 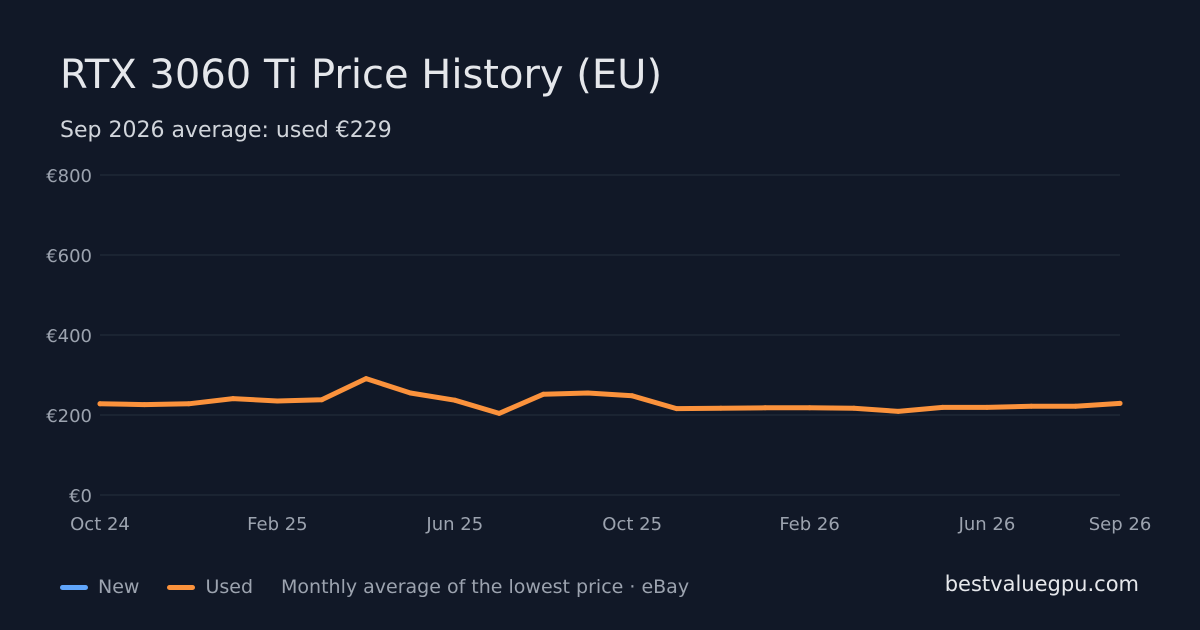 I want to click on chart-subtitle: Sep 2026 average: used €229, so click(x=226, y=130).